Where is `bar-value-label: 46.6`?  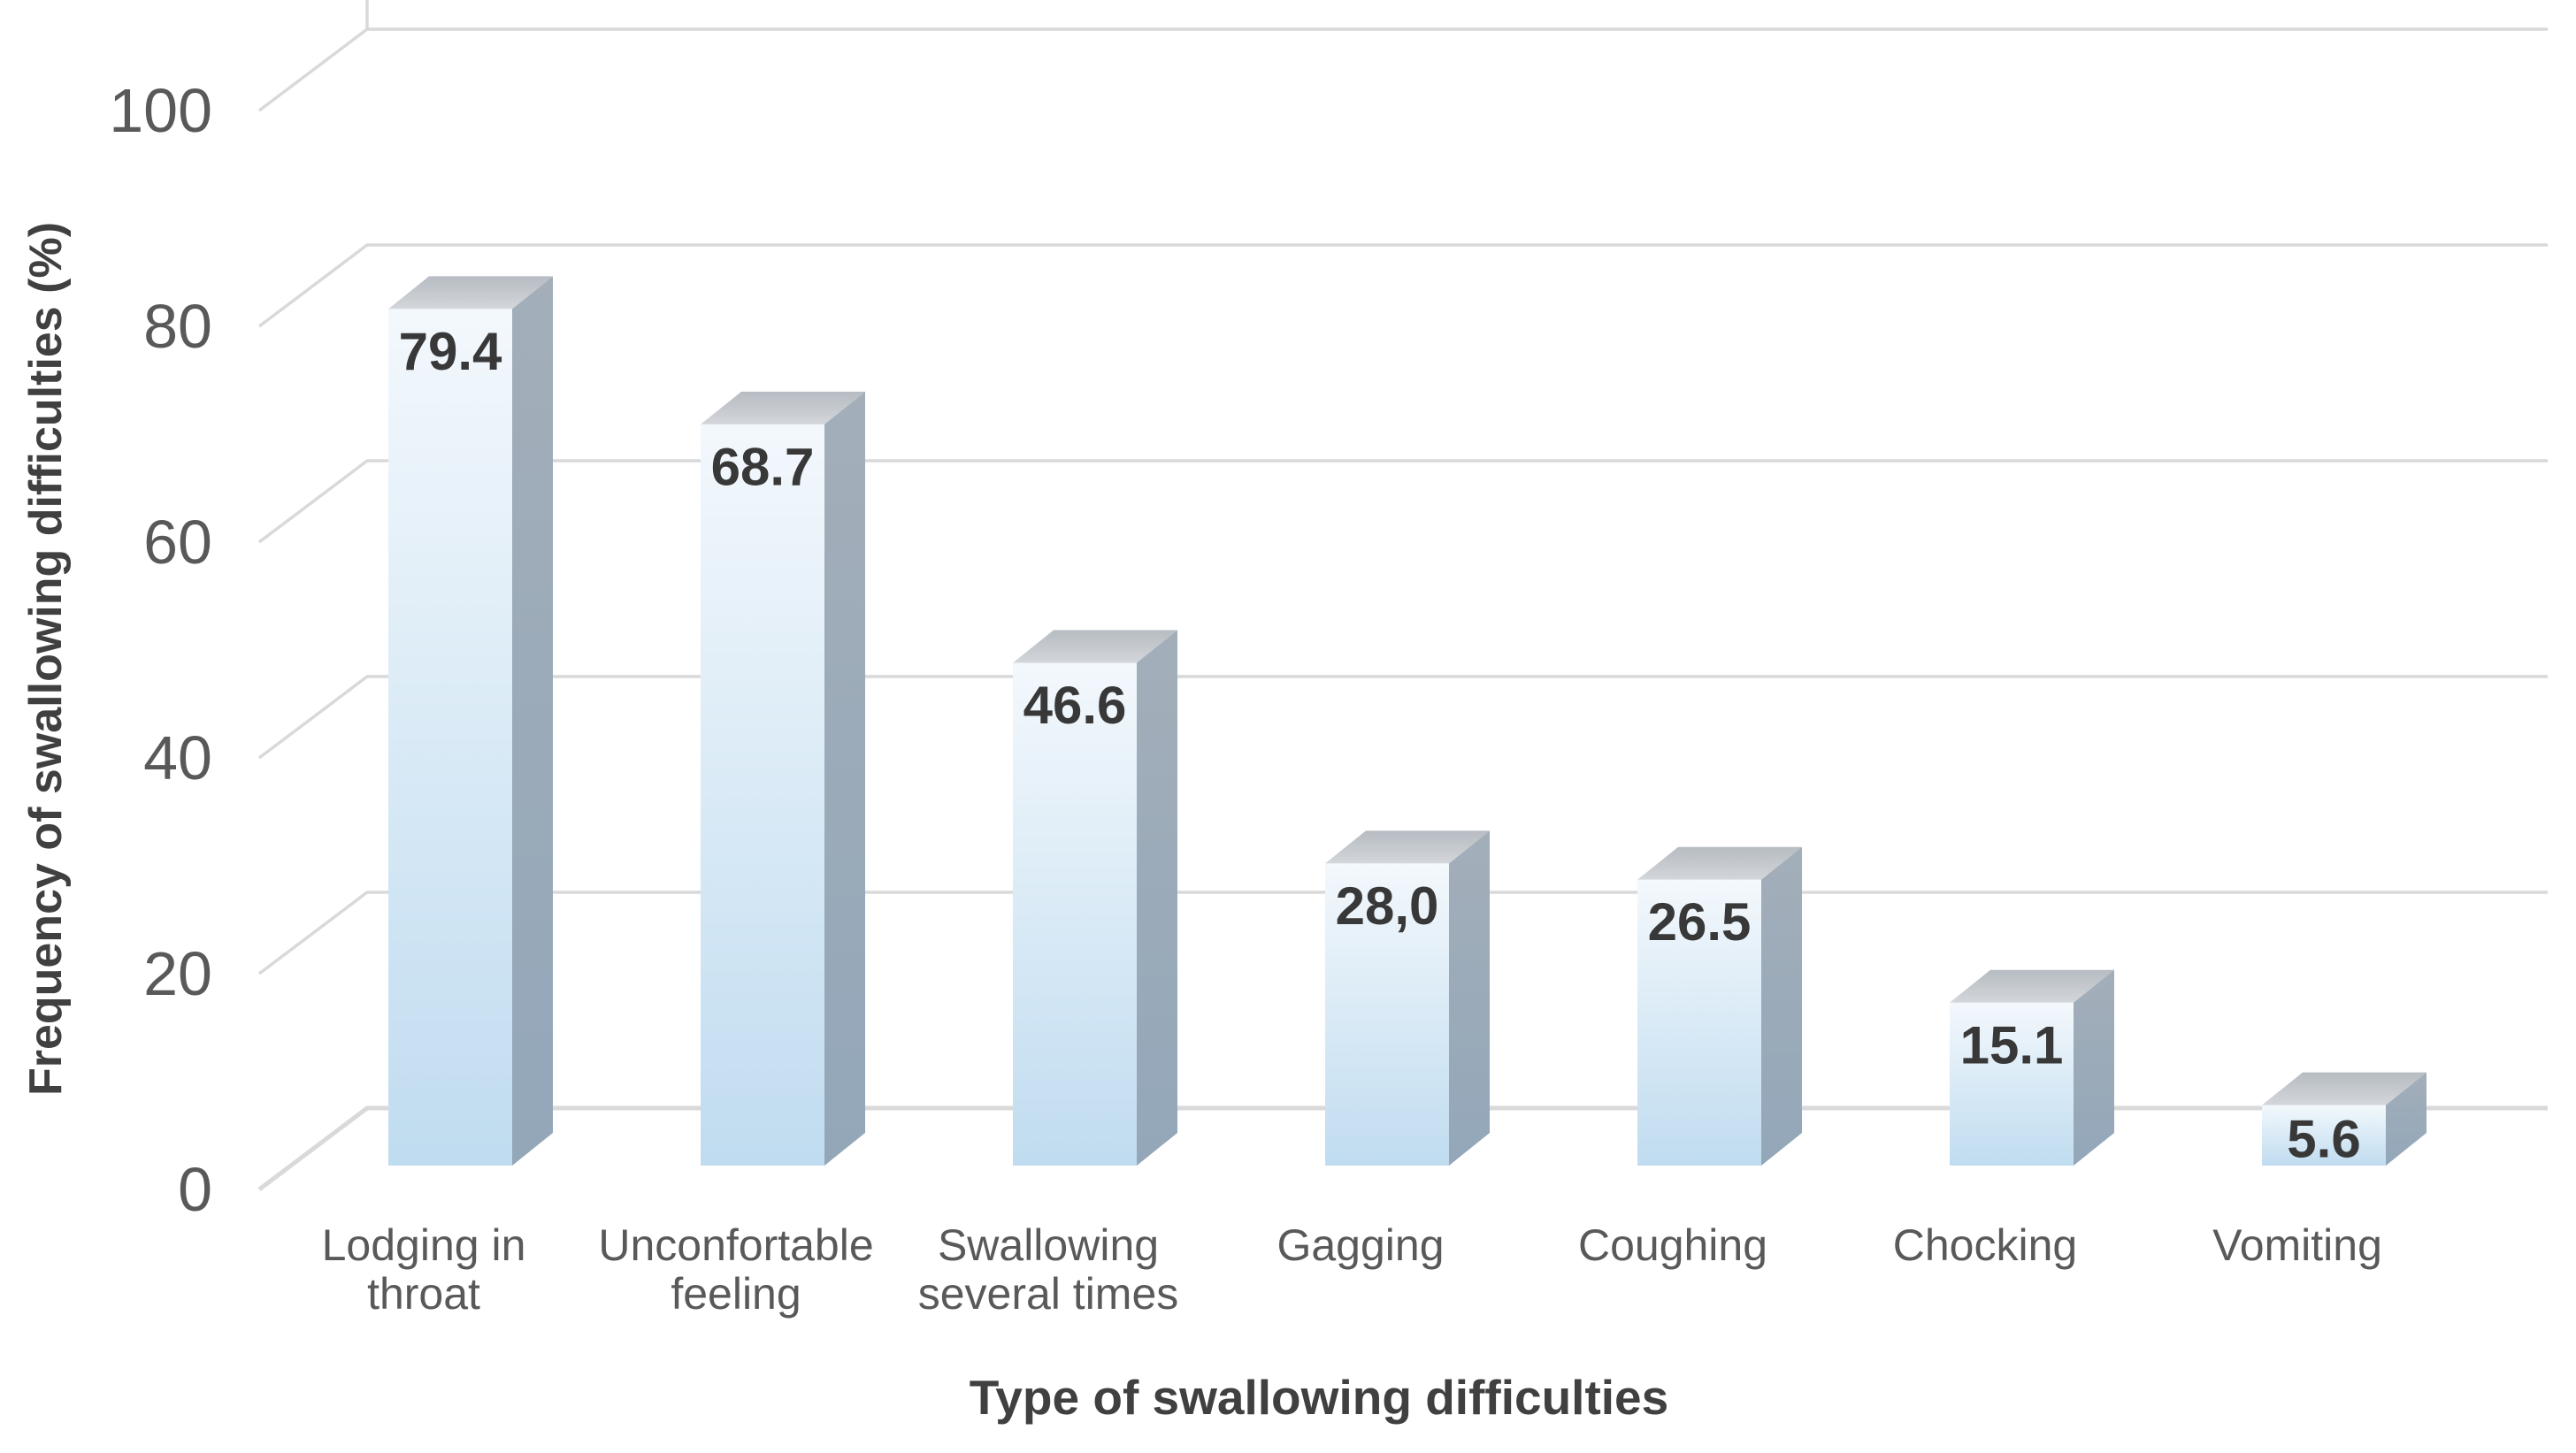 bar-value-label: 46.6 is located at coordinates (1075, 705).